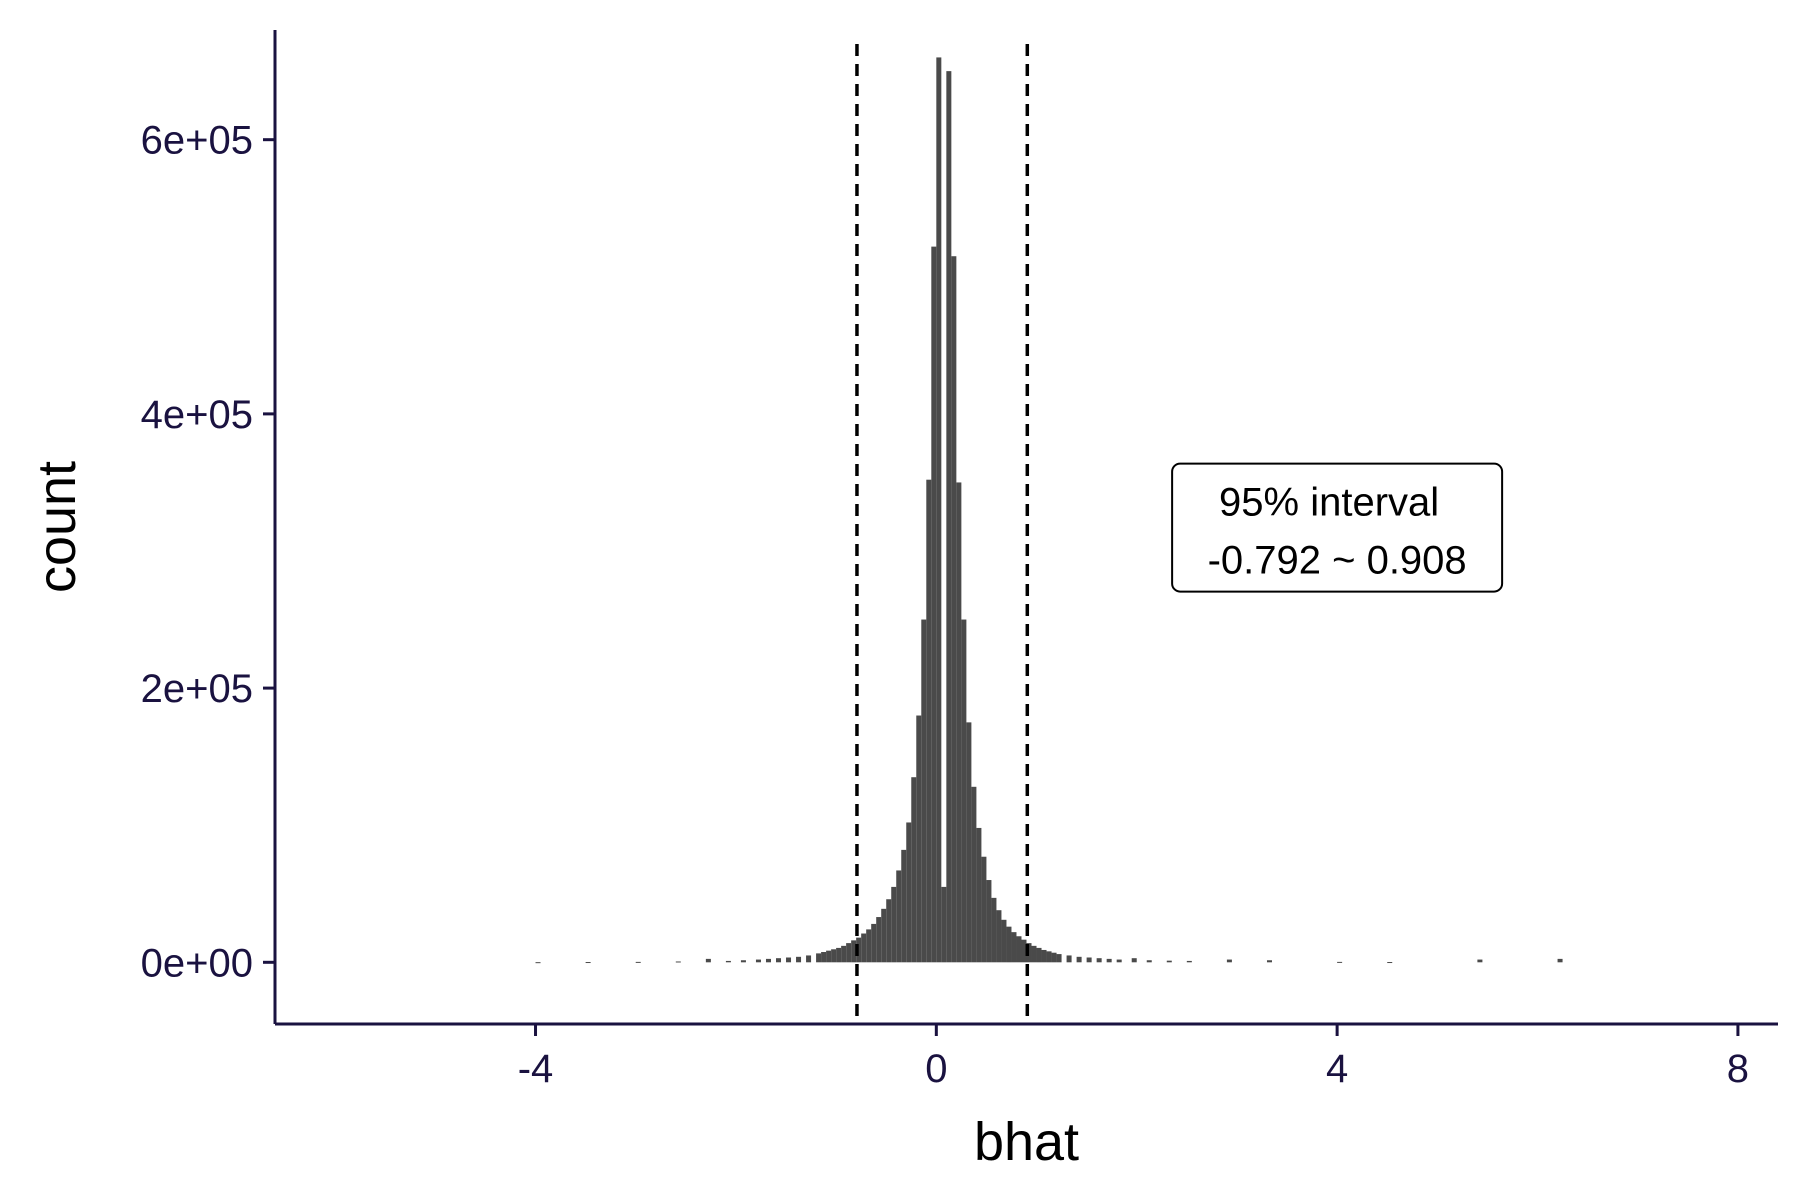  I want to click on annotation-box, so click(1337, 527).